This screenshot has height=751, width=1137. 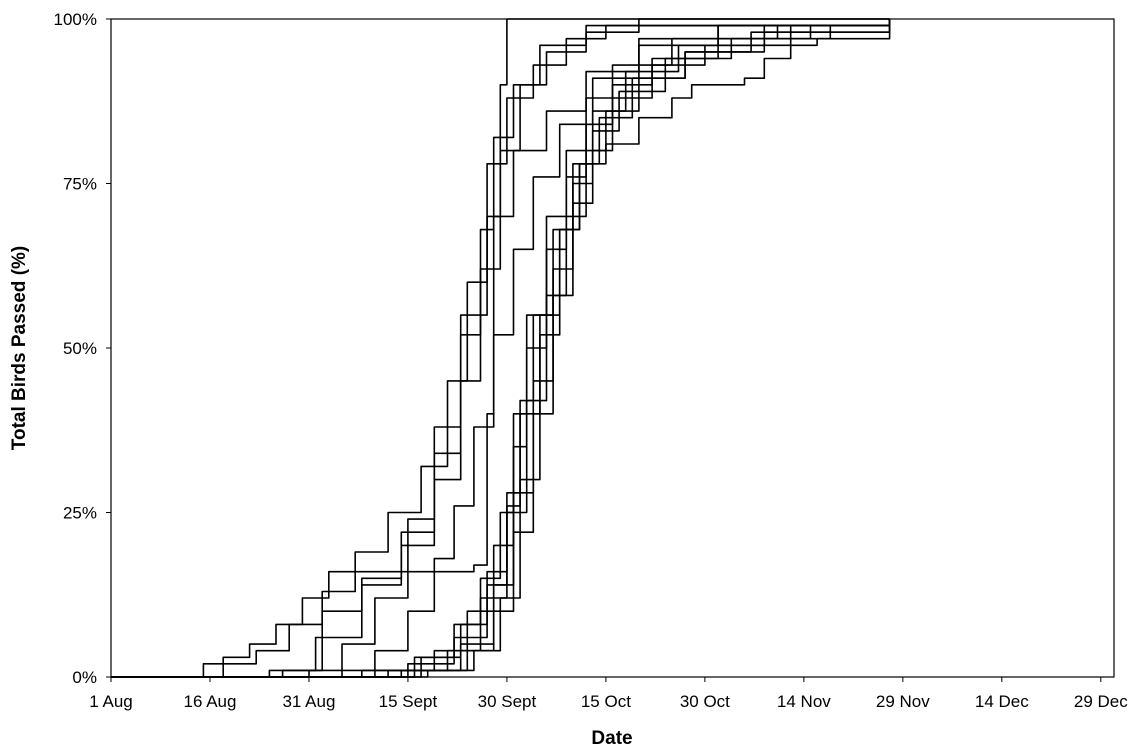 What do you see at coordinates (507, 701) in the screenshot?
I see `x-tick-label: 30 Sept` at bounding box center [507, 701].